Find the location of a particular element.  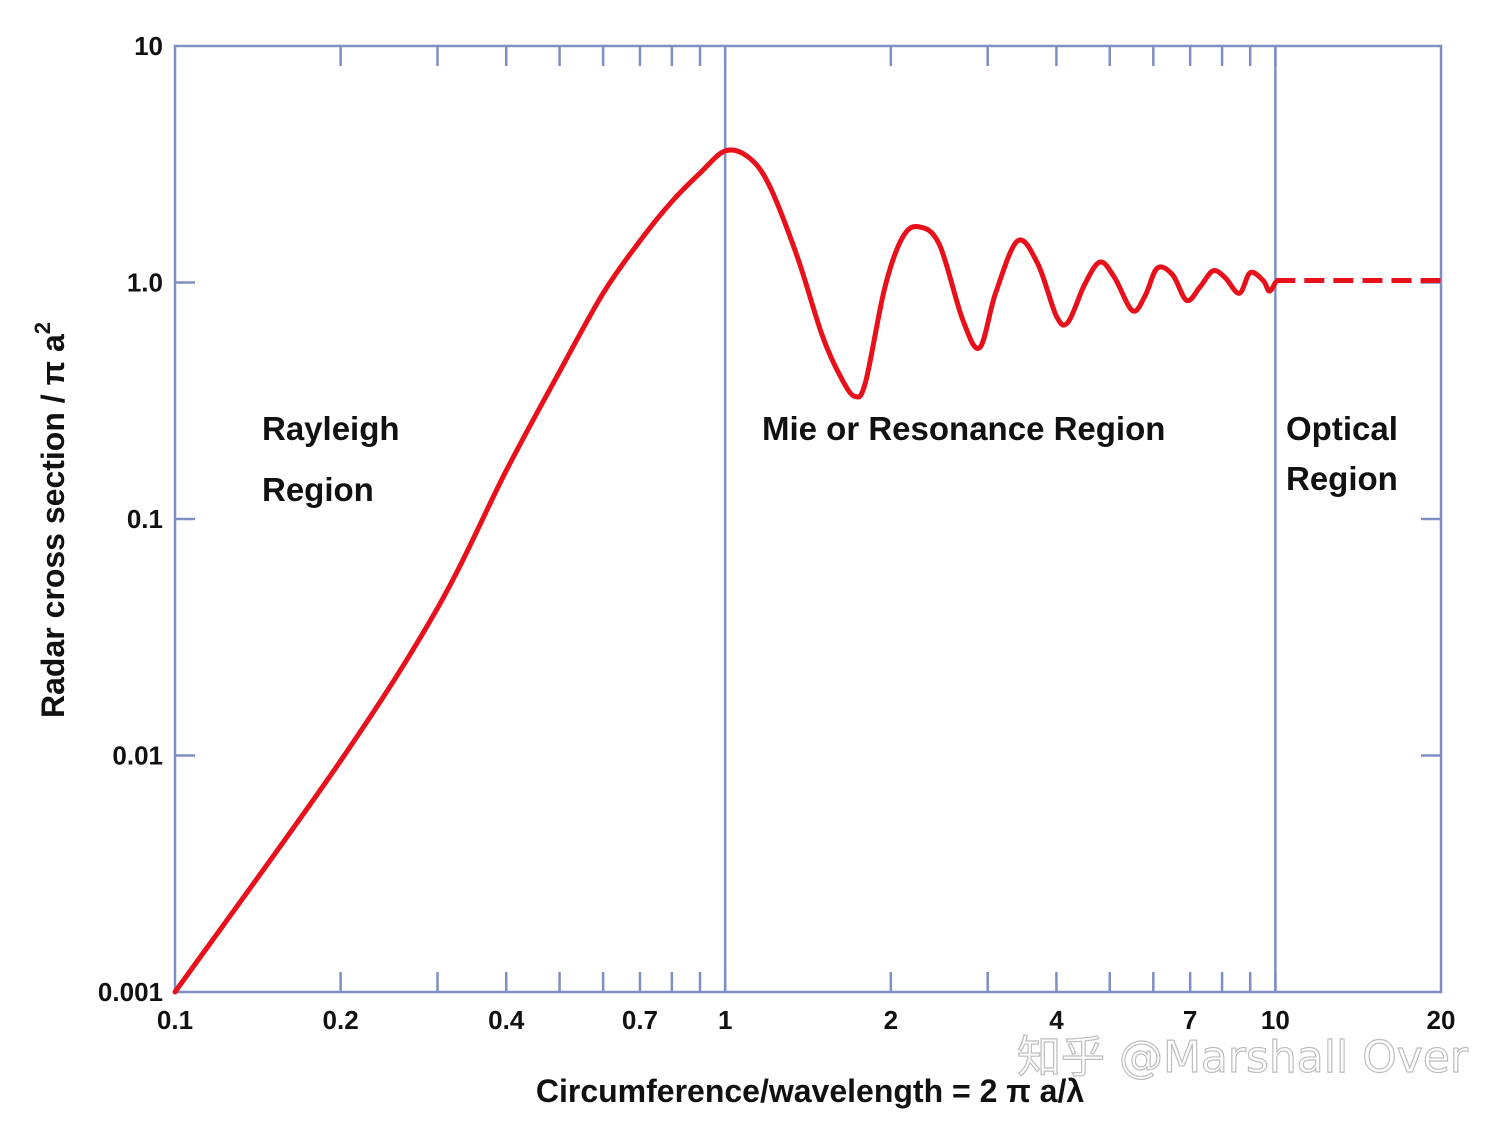

x-tick-label-5: 2 is located at coordinates (891, 1020).